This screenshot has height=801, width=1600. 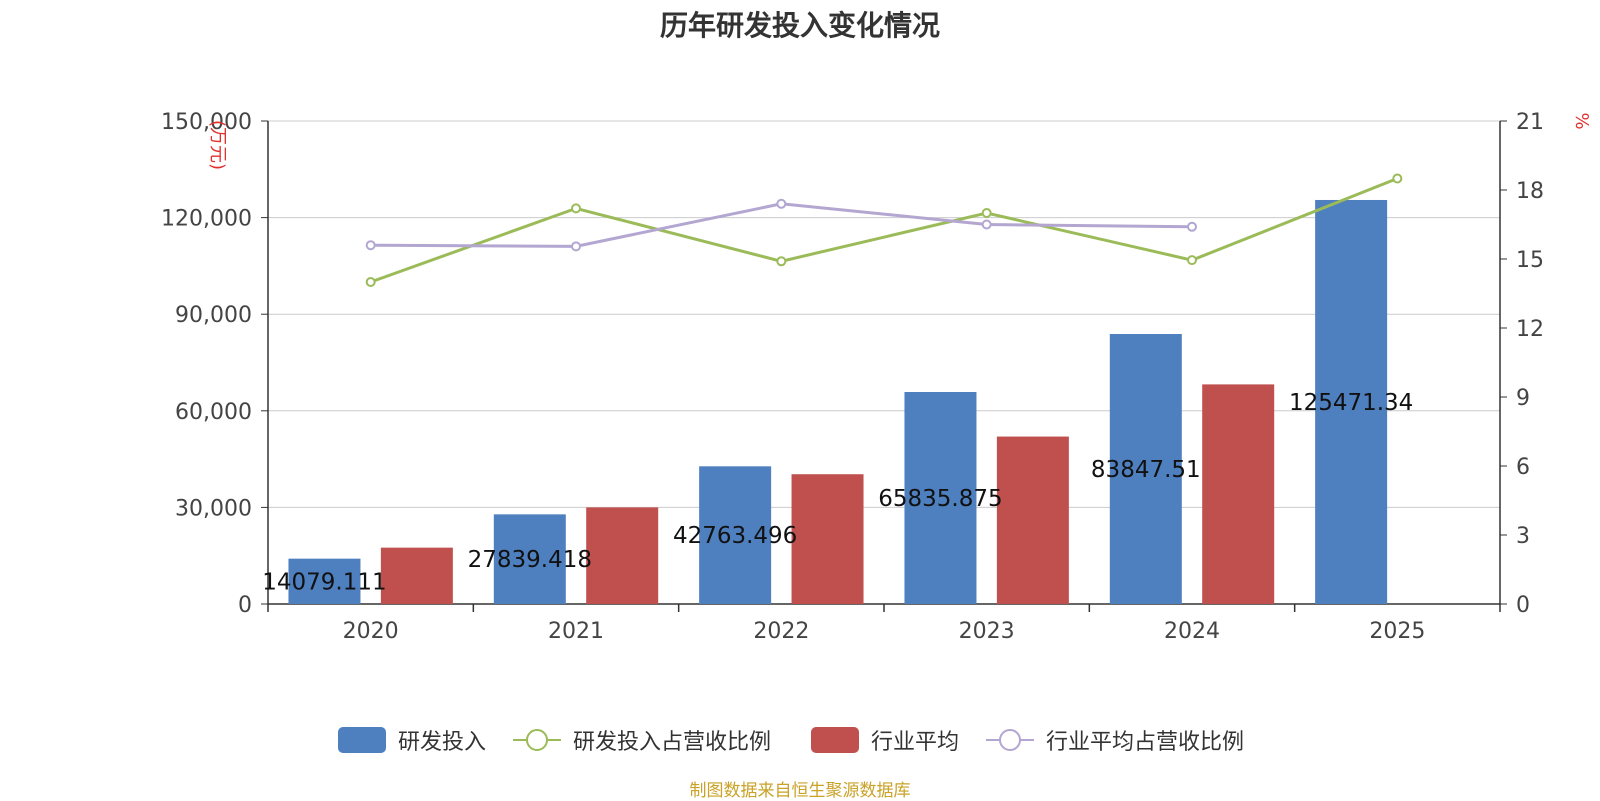 What do you see at coordinates (206, 219) in the screenshot?
I see `left-axis-tick-label: 120,000` at bounding box center [206, 219].